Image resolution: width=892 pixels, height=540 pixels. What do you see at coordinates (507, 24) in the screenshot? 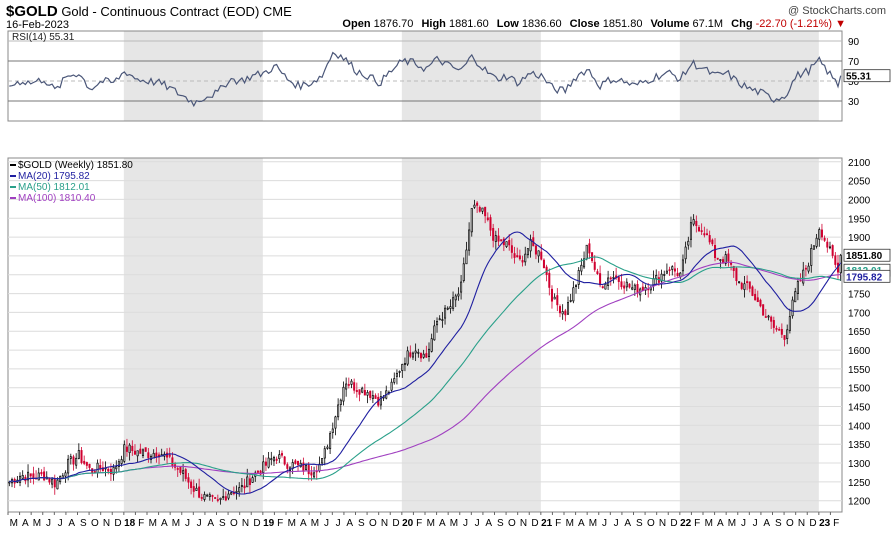
I see `low-label: Low` at bounding box center [507, 24].